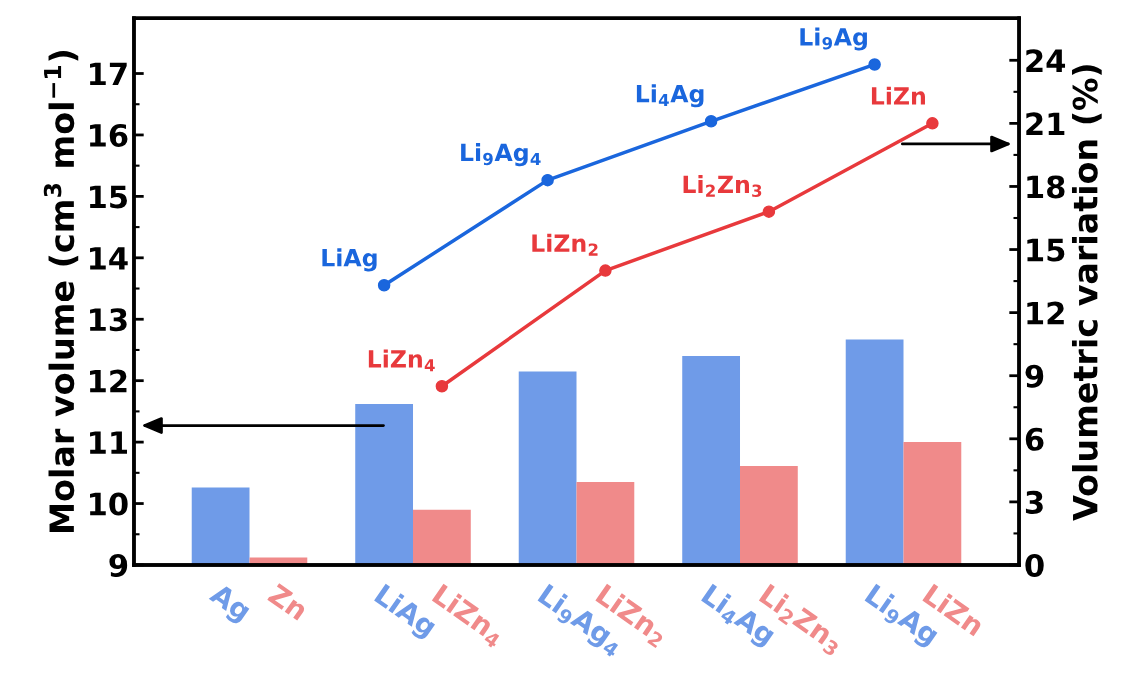 The height and width of the screenshot is (675, 1145). Describe the element at coordinates (1045, 123) in the screenshot. I see `y2-tick-label: 21` at that location.